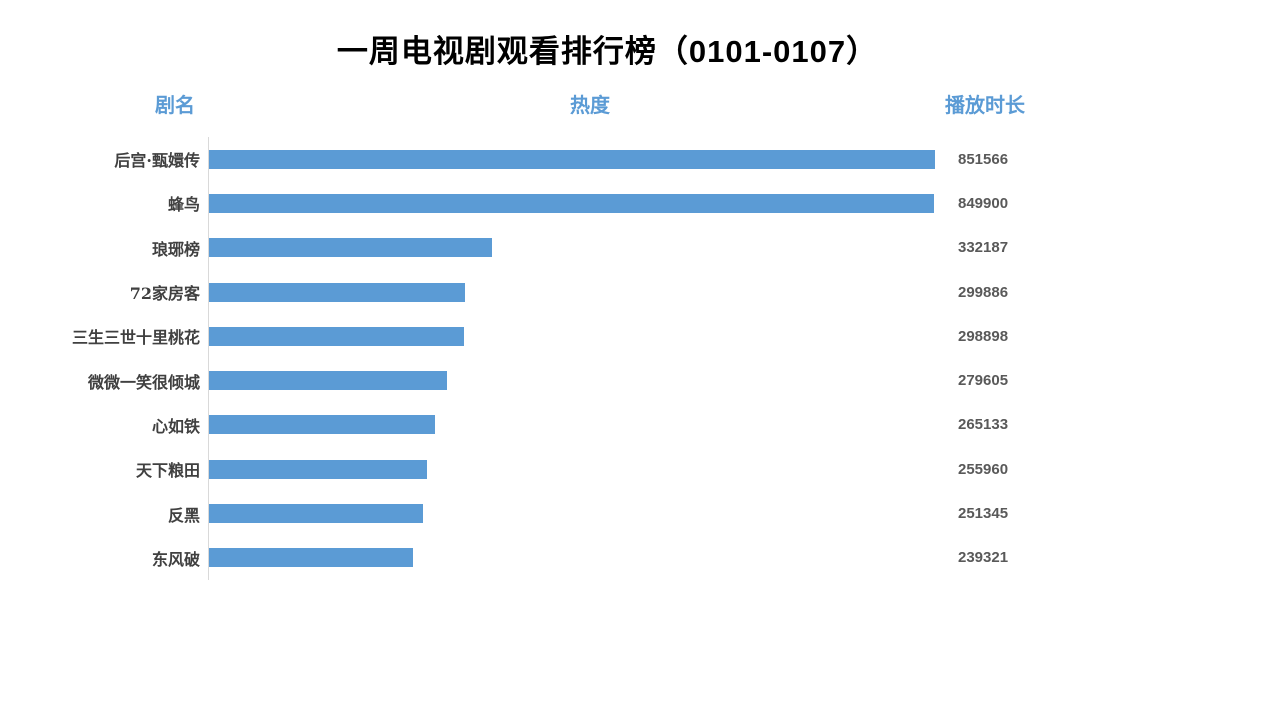 The image size is (1280, 720). What do you see at coordinates (983, 425) in the screenshot?
I see `duration-value: 265133` at bounding box center [983, 425].